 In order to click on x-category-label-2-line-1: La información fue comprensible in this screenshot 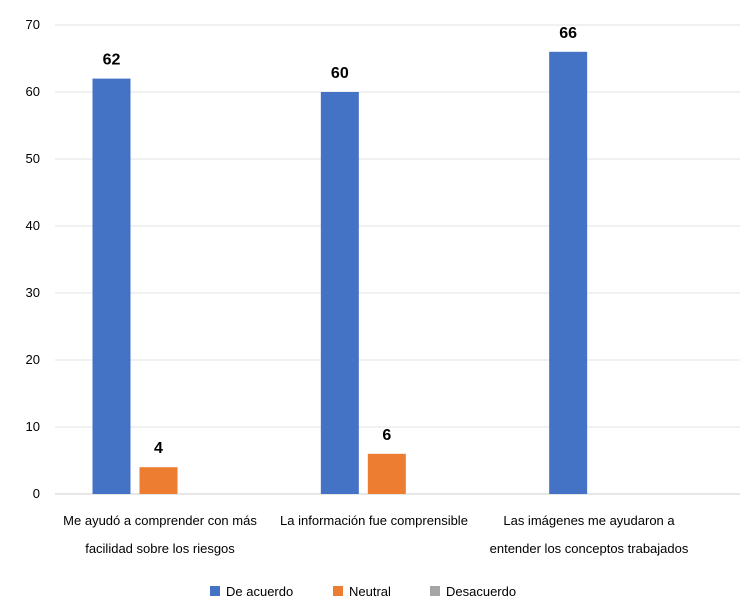, I will do `click(374, 520)`.